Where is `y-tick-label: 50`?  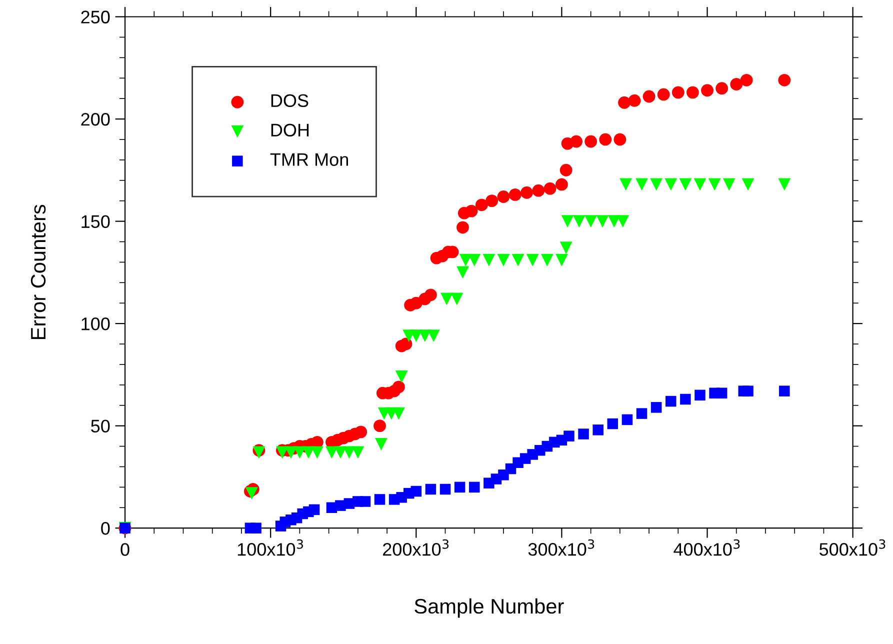
y-tick-label: 50 is located at coordinates (100, 426).